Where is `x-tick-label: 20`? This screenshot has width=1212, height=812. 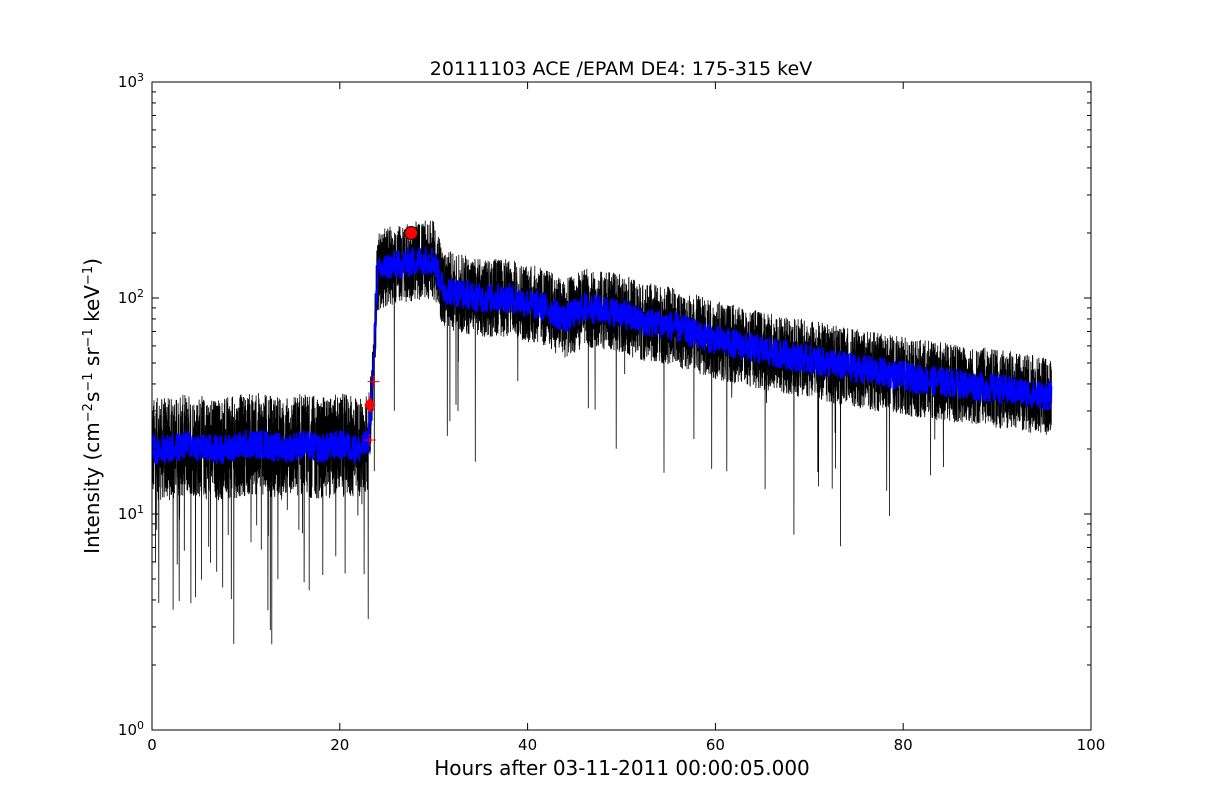 x-tick-label: 20 is located at coordinates (339, 745).